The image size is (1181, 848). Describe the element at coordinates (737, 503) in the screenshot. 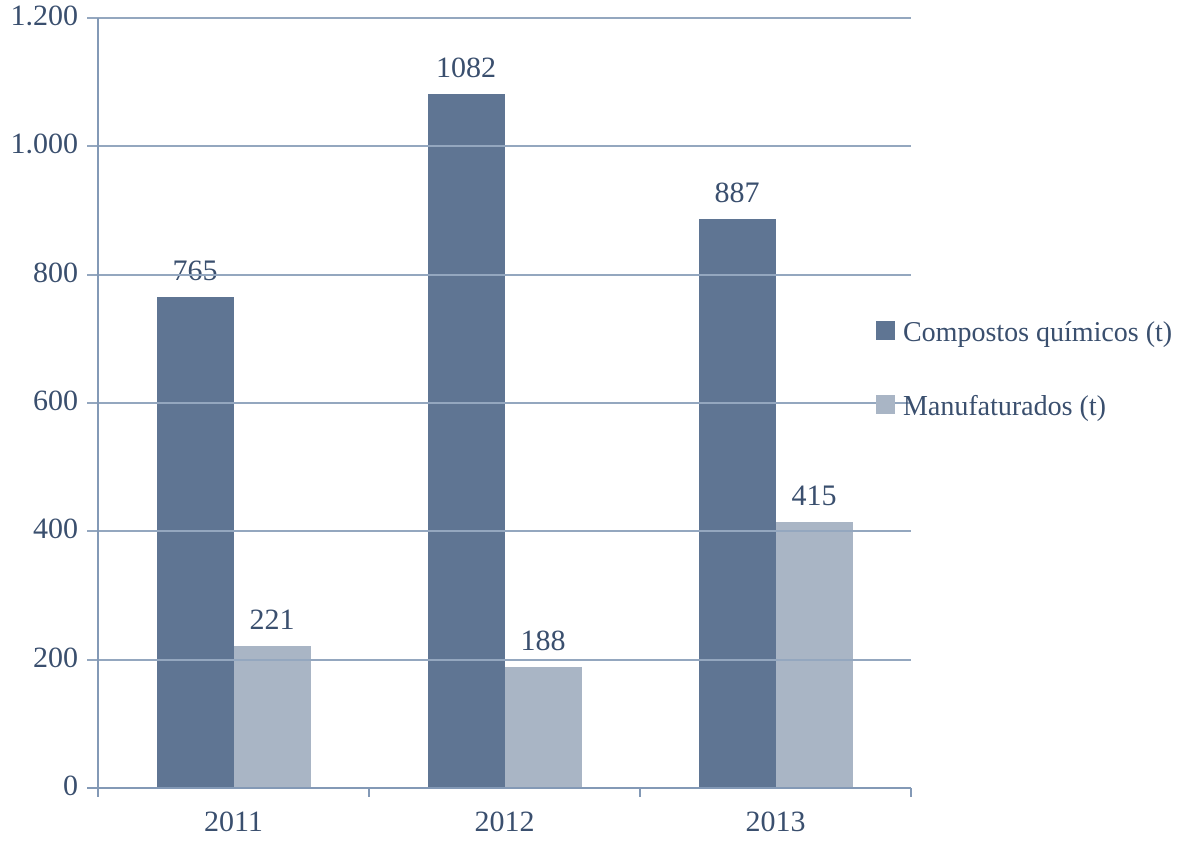

I see `bar-2013-compostos-quimicos` at that location.